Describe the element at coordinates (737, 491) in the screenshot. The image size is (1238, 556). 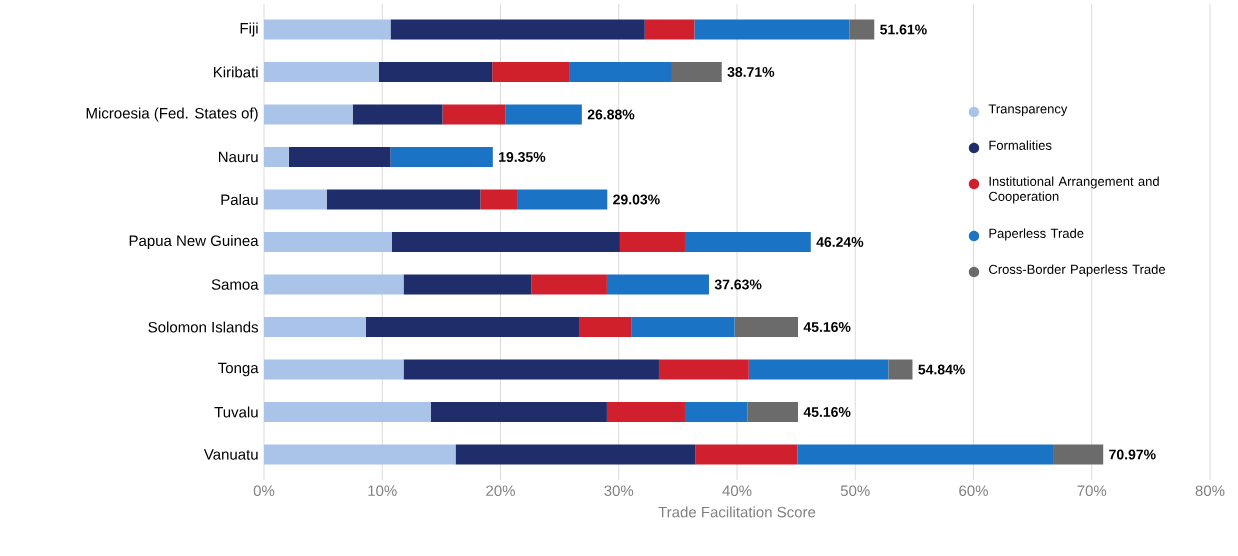
I see `x-tick-label: 40%` at that location.